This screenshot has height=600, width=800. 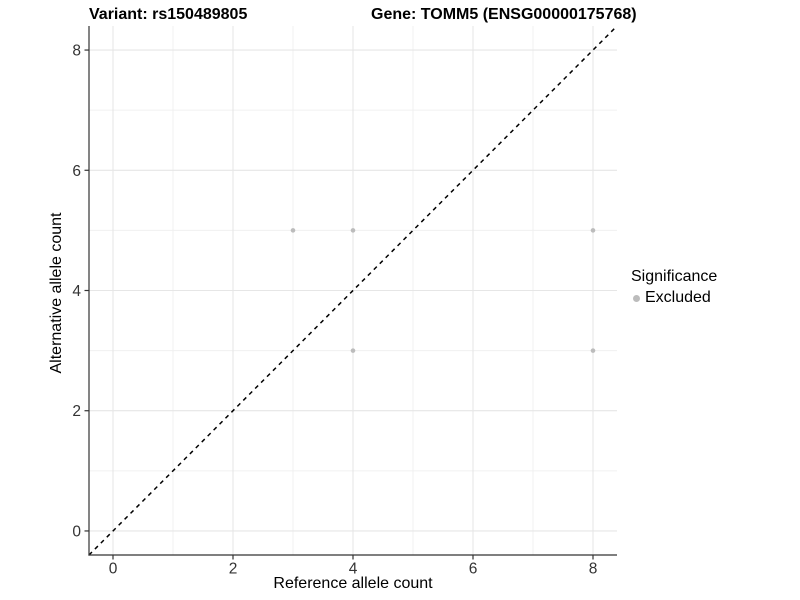 What do you see at coordinates (593, 569) in the screenshot?
I see `x-tick-label: 8` at bounding box center [593, 569].